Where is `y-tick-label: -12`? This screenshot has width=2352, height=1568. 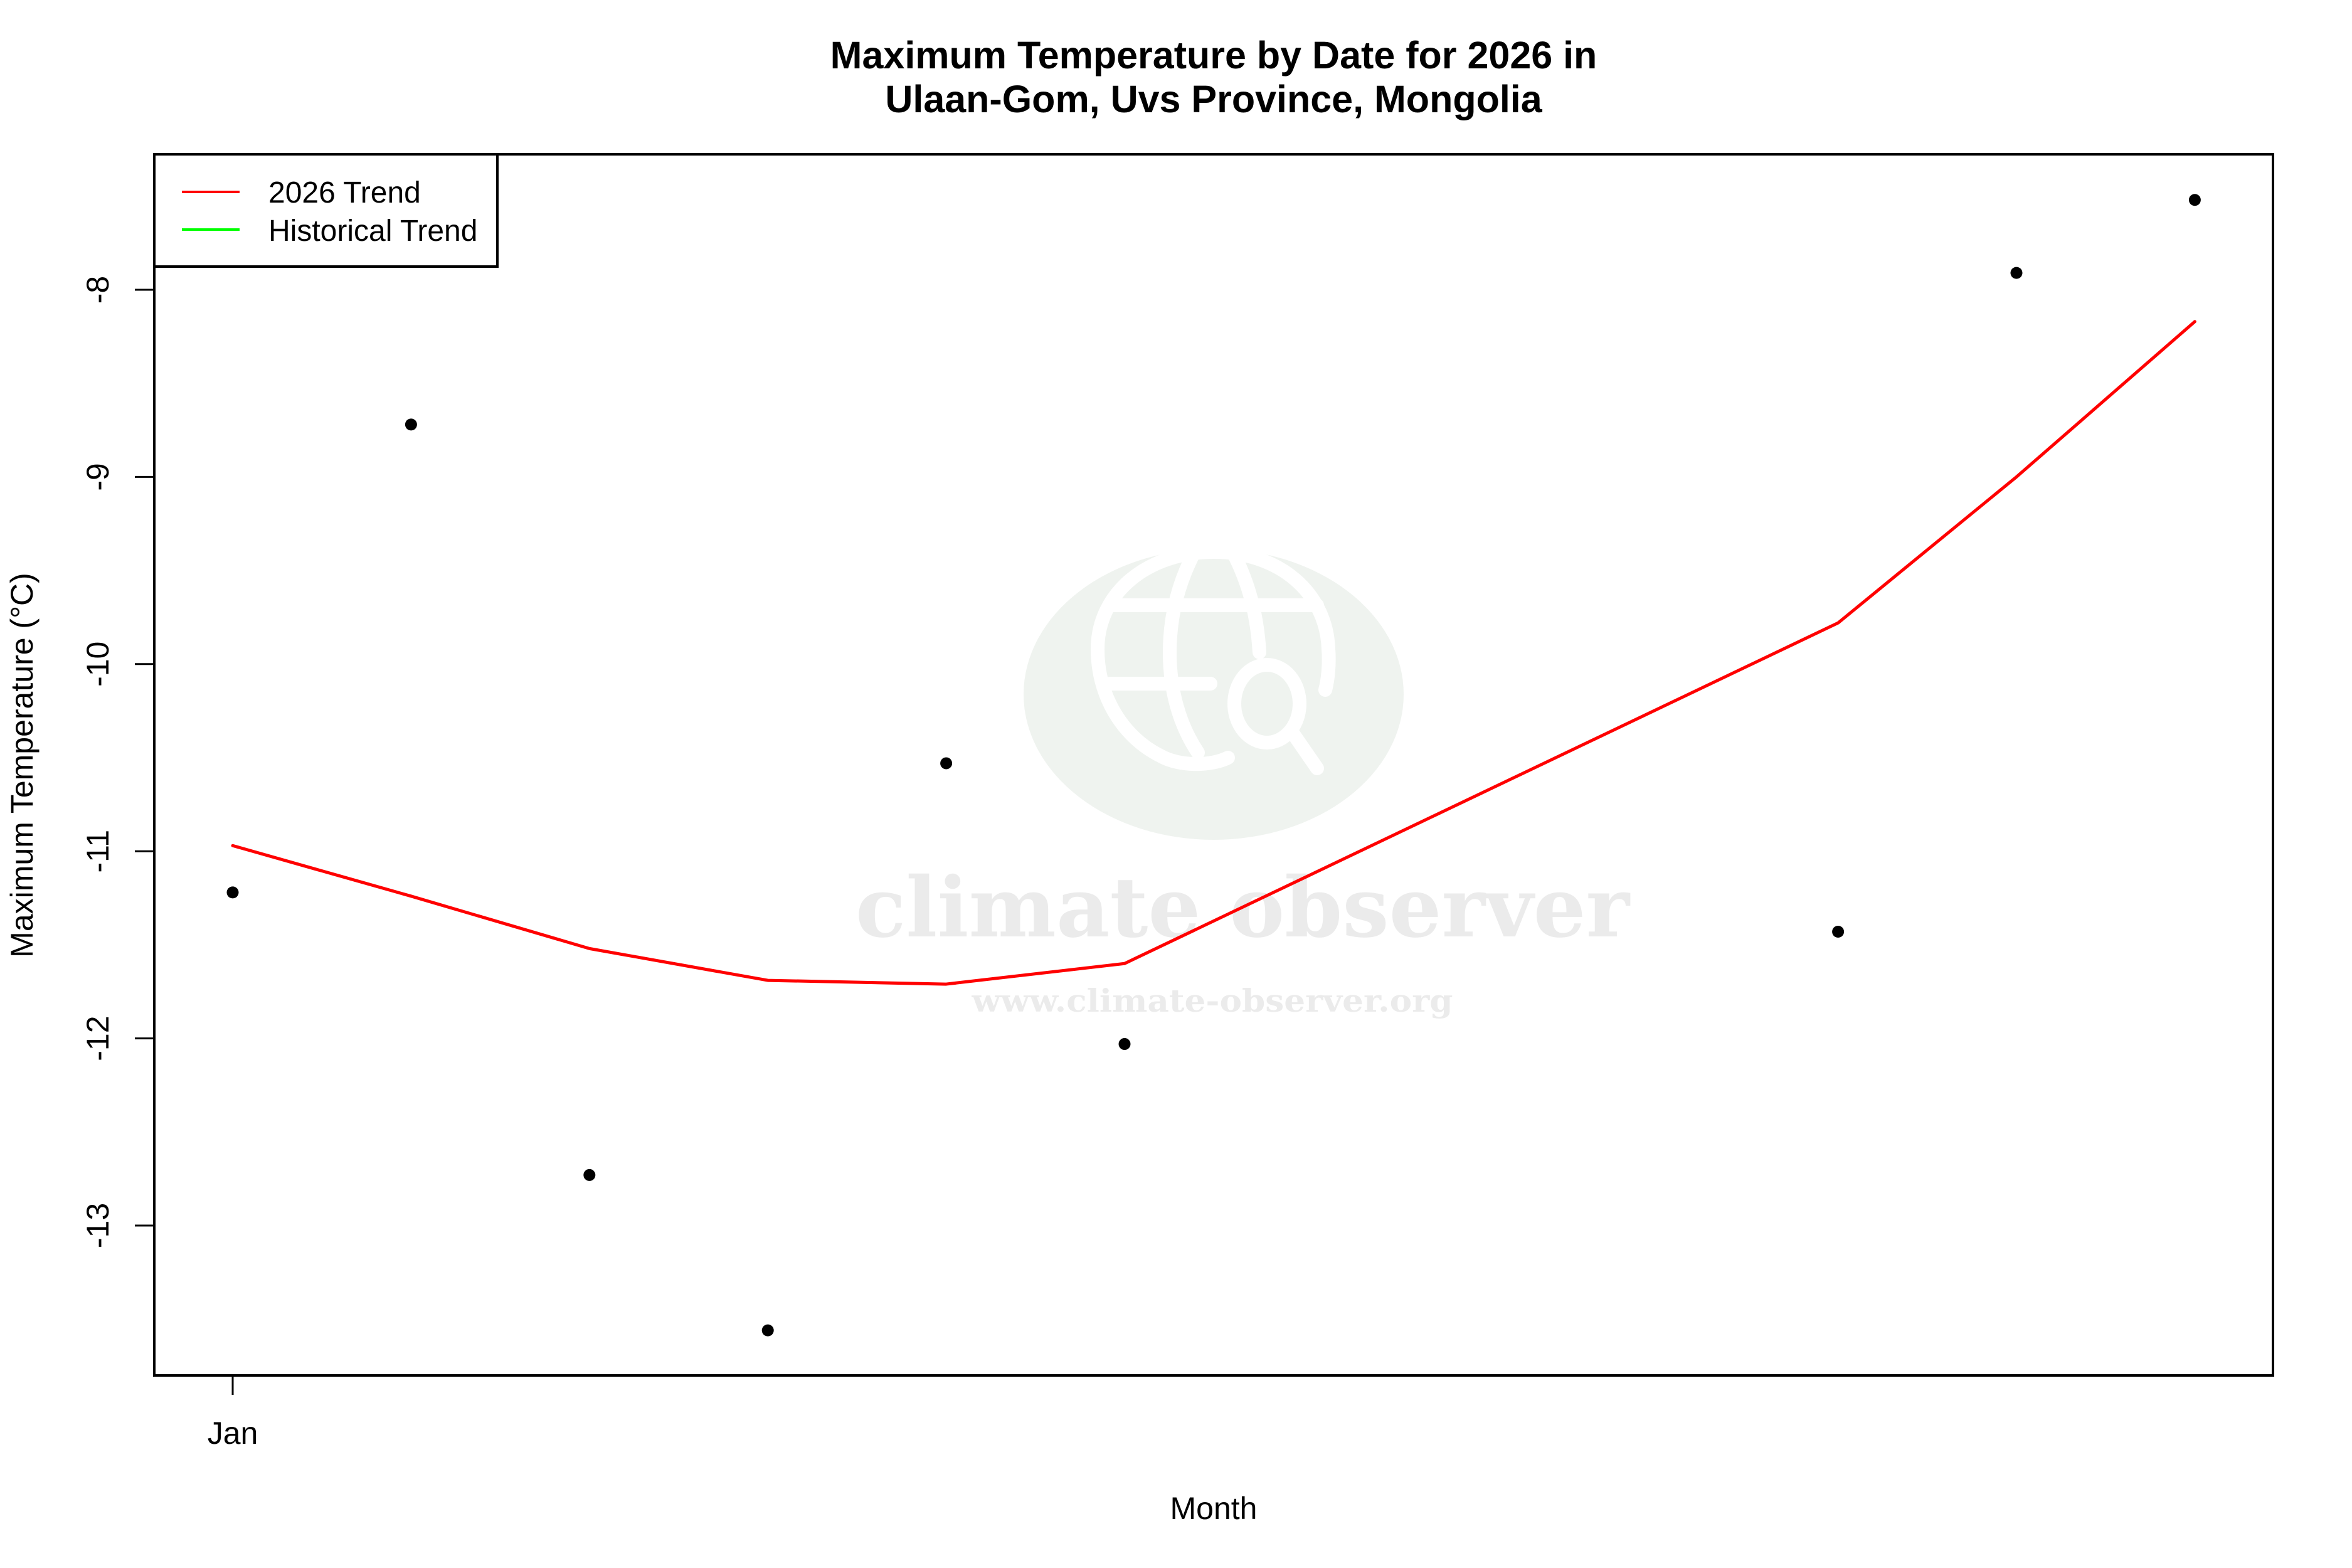
y-tick-label: -12 is located at coordinates (97, 1038).